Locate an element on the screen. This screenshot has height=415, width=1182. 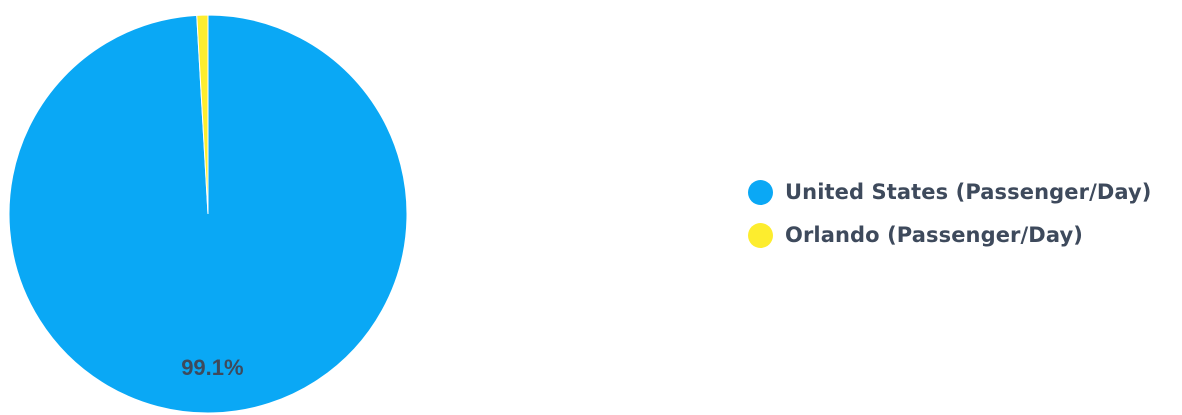
legend-label-united-states: United States (Passenger/Day) is located at coordinates (968, 192).